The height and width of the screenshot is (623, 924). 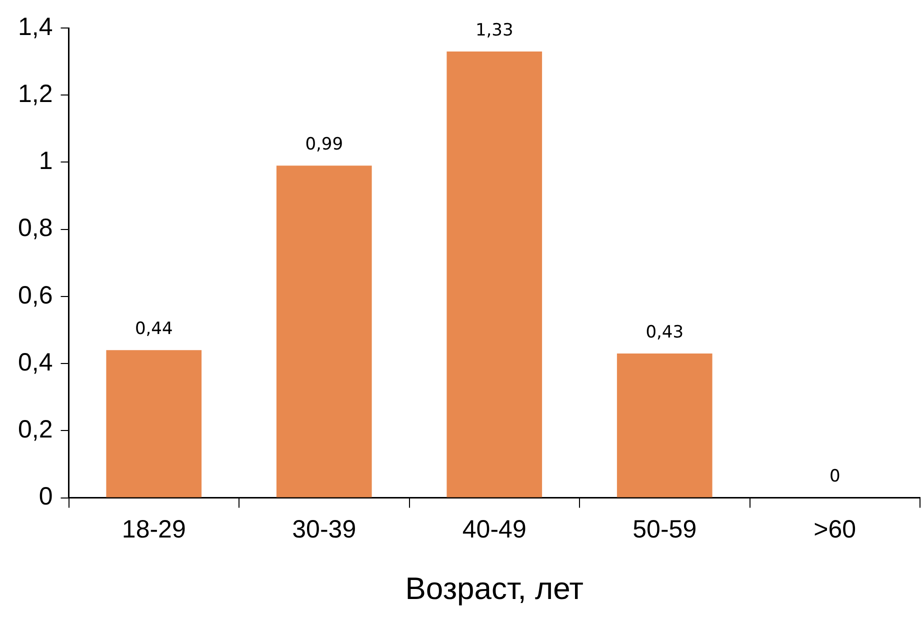 What do you see at coordinates (494, 588) in the screenshot?
I see `x-axis-title: Возраст, лет` at bounding box center [494, 588].